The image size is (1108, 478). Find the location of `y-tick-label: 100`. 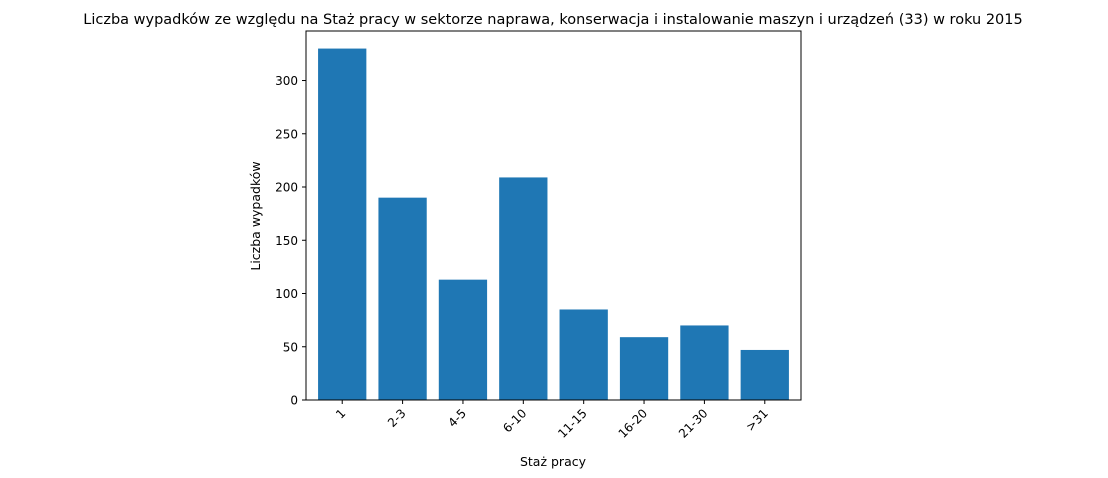

y-tick-label: 100 is located at coordinates (286, 294).